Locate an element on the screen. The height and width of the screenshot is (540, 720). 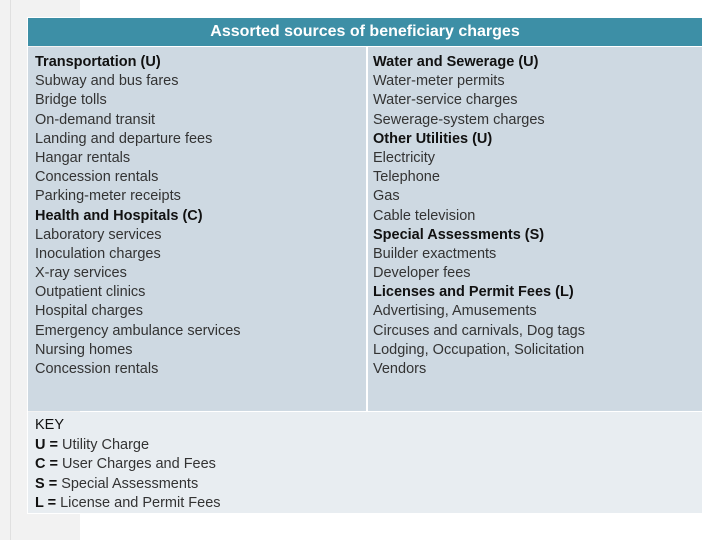
right-list-item: Water-meter permits is located at coordinates (439, 81).